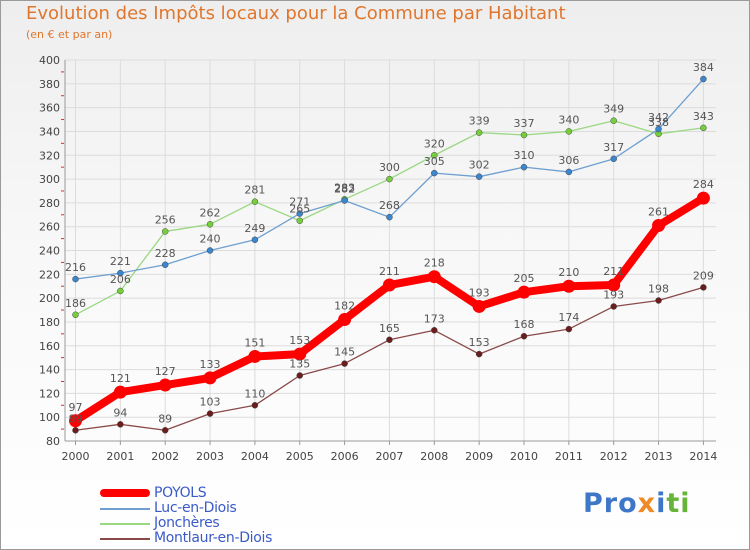  I want to click on x-tick-label: 2005, so click(300, 456).